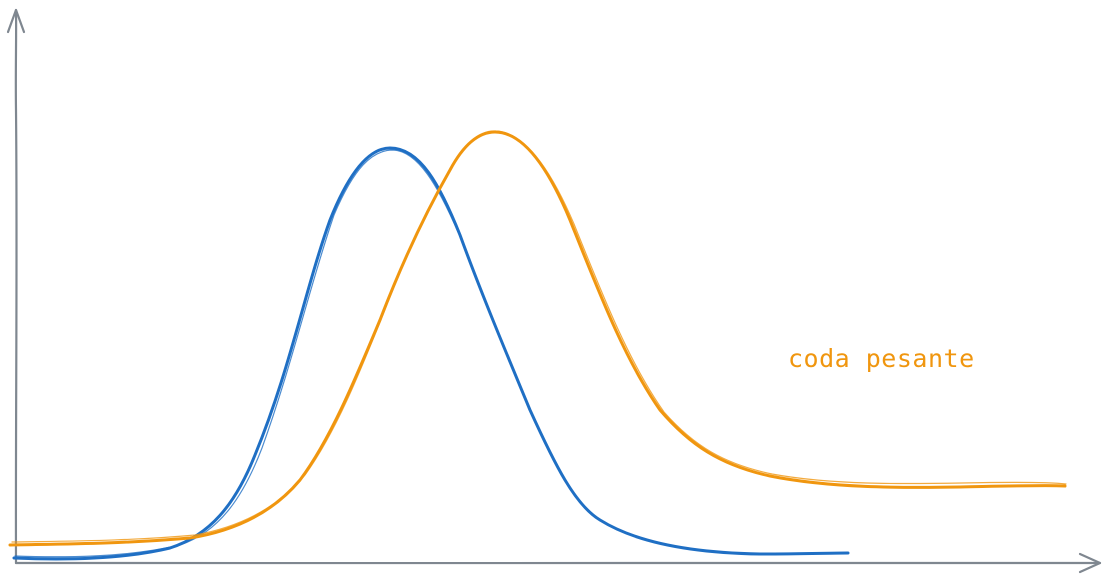 The width and height of the screenshot is (1115, 575). What do you see at coordinates (16, 21) in the screenshot?
I see `y-axis-arrowhead` at bounding box center [16, 21].